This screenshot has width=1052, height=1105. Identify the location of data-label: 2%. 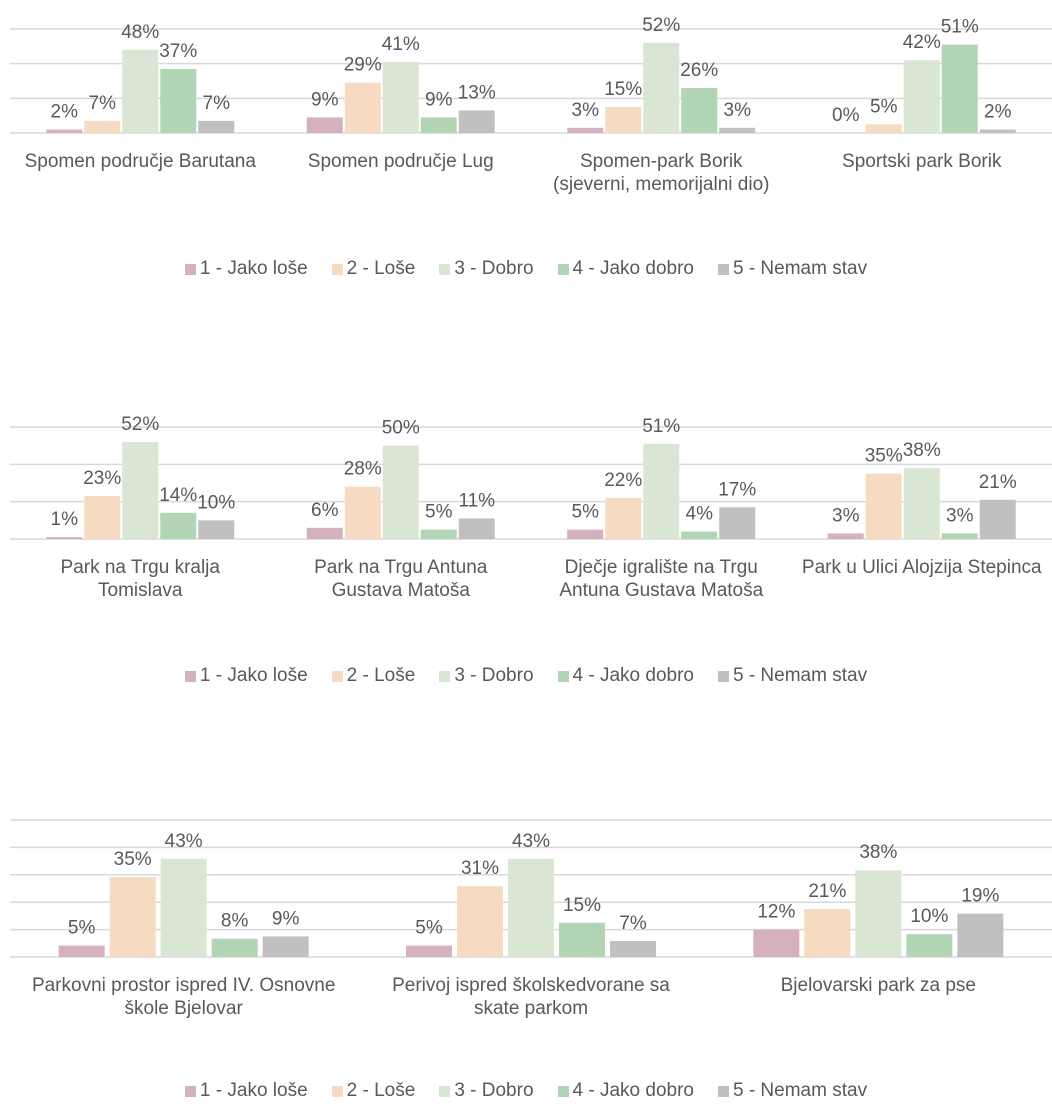
(998, 112).